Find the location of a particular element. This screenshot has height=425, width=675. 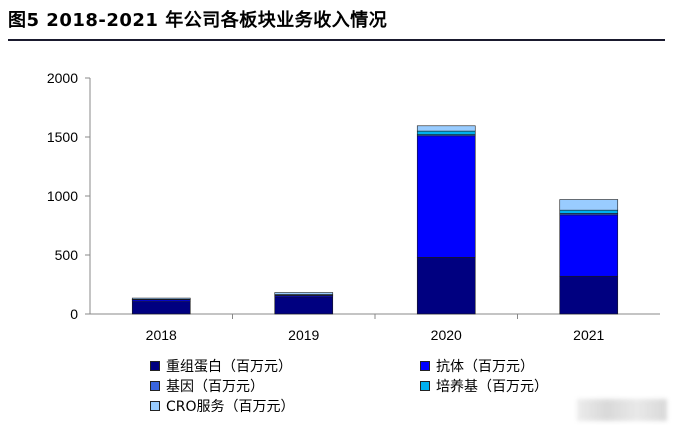

bar-segment-2021-s3 is located at coordinates (589, 211).